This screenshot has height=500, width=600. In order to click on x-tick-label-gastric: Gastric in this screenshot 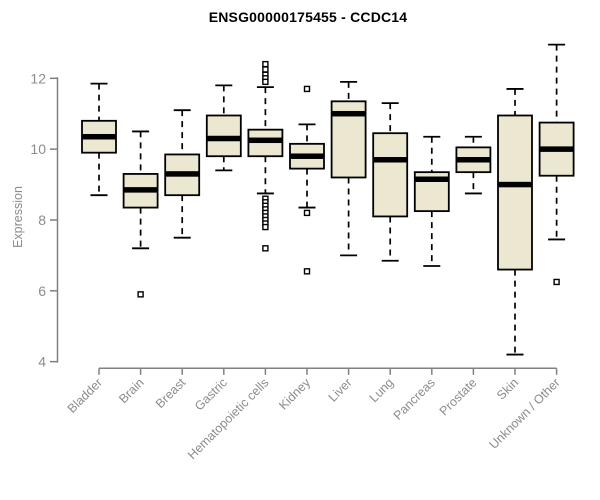, I will do `click(211, 395)`.